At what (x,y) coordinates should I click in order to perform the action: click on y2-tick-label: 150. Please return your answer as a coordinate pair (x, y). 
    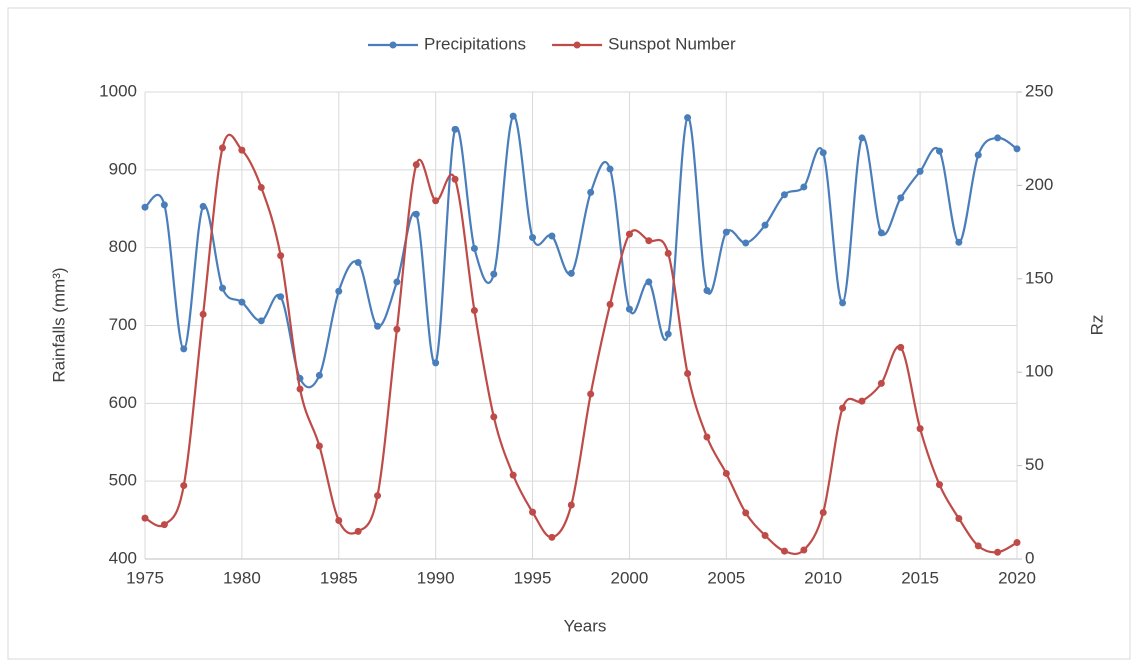
    Looking at the image, I should click on (1039, 277).